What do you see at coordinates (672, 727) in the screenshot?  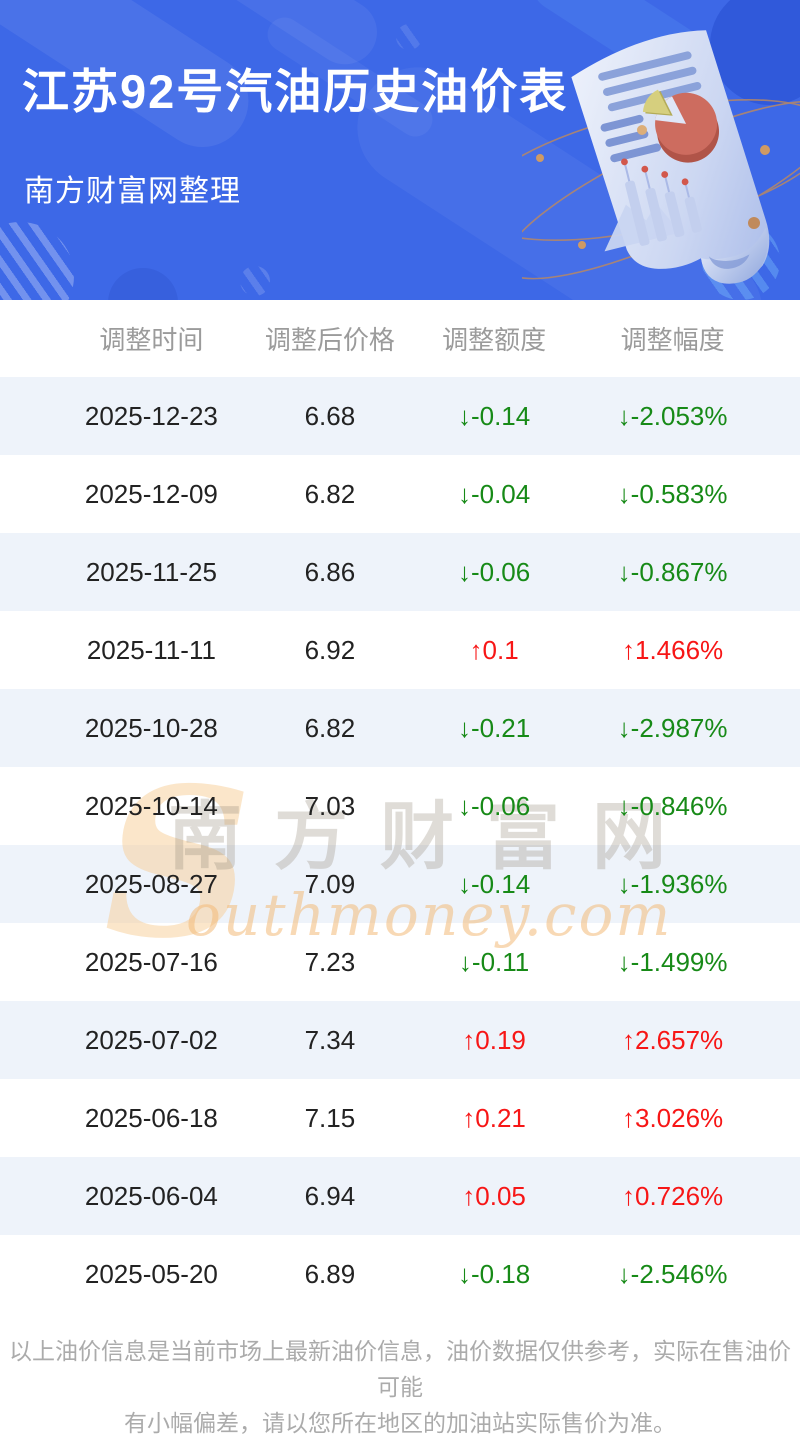 I see `cell-rate: ↓-2.987%` at bounding box center [672, 727].